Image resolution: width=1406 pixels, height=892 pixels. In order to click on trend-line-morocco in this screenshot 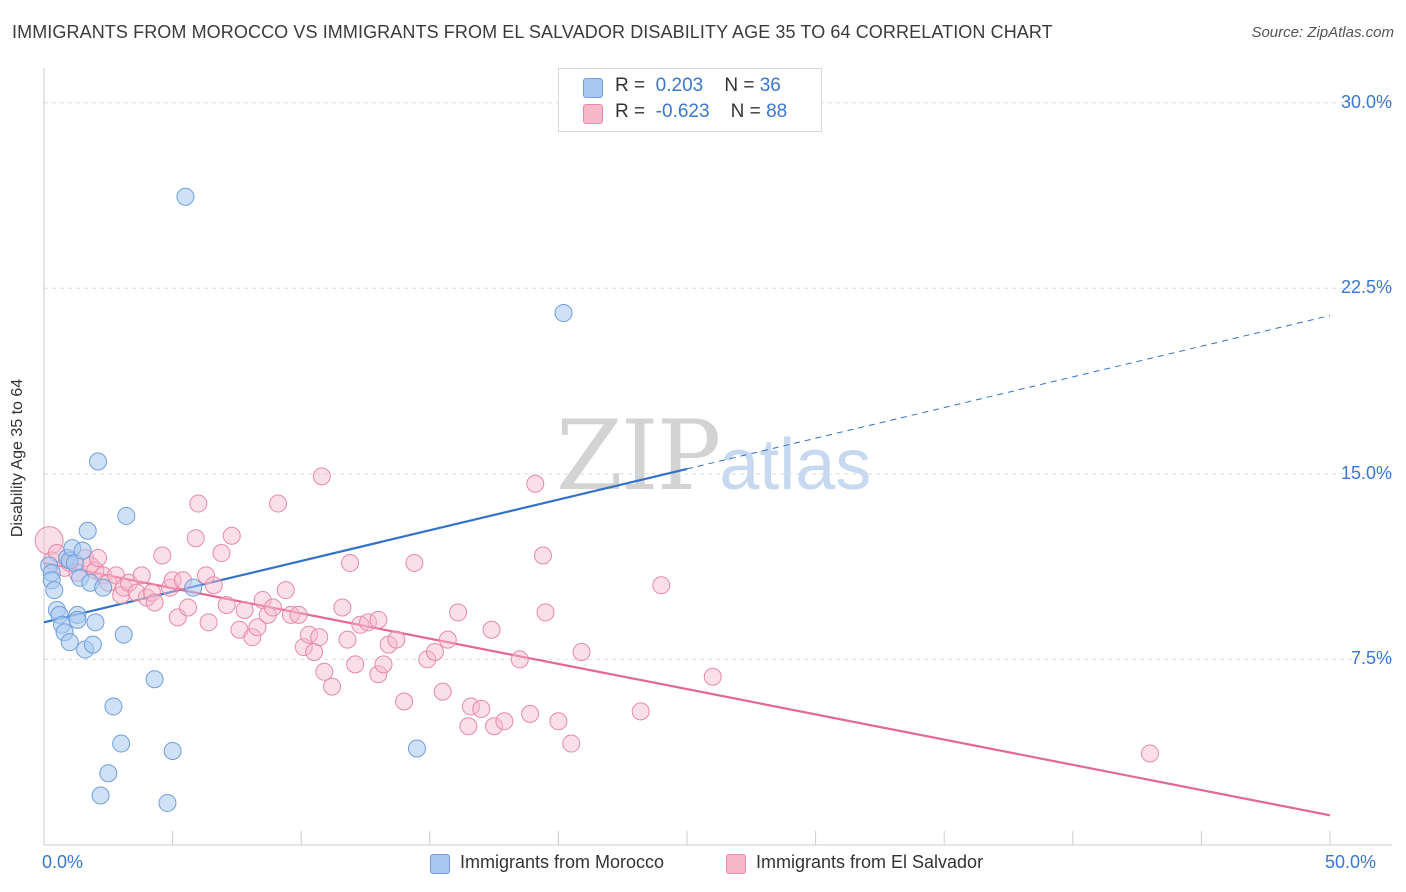, I will do `click(365, 545)`.